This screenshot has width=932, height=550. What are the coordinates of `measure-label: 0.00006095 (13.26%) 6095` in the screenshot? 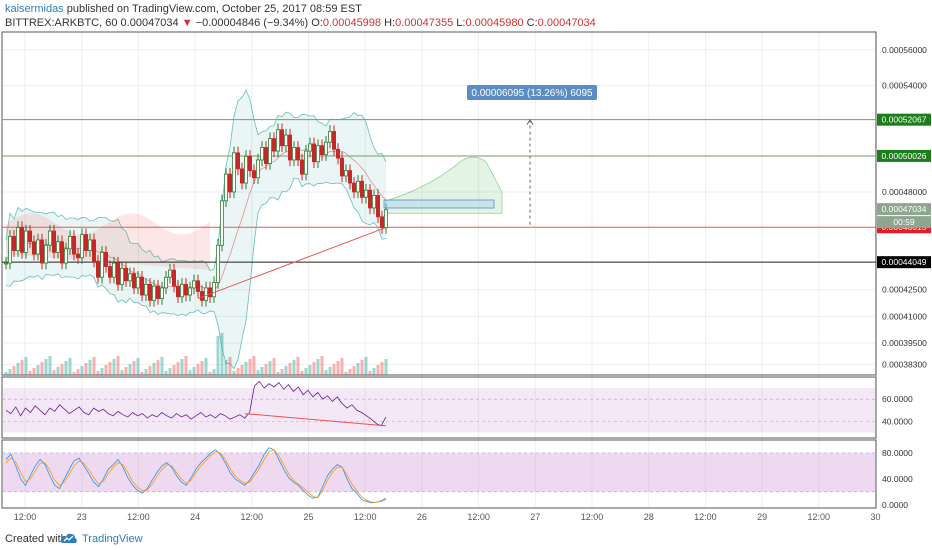 It's located at (532, 93).